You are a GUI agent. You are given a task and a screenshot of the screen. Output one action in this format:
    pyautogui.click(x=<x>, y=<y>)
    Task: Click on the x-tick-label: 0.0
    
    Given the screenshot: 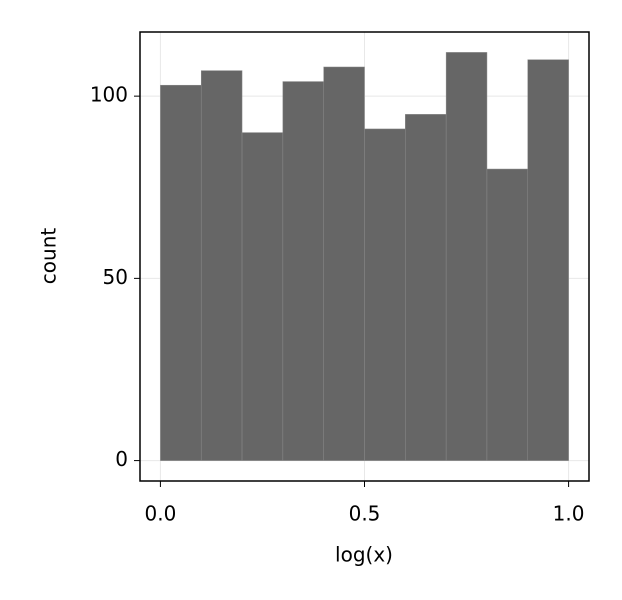 What is the action you would take?
    pyautogui.click(x=161, y=514)
    